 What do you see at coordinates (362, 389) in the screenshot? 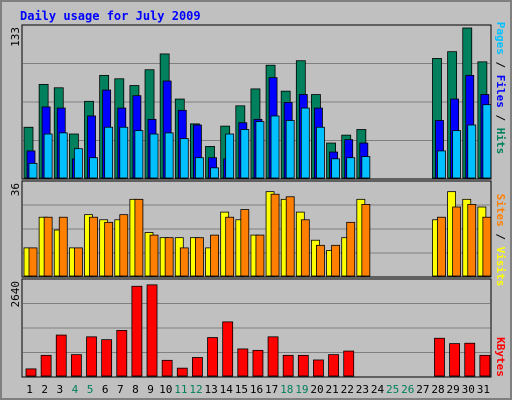
I see `x-tick-label: 23` at bounding box center [362, 389].